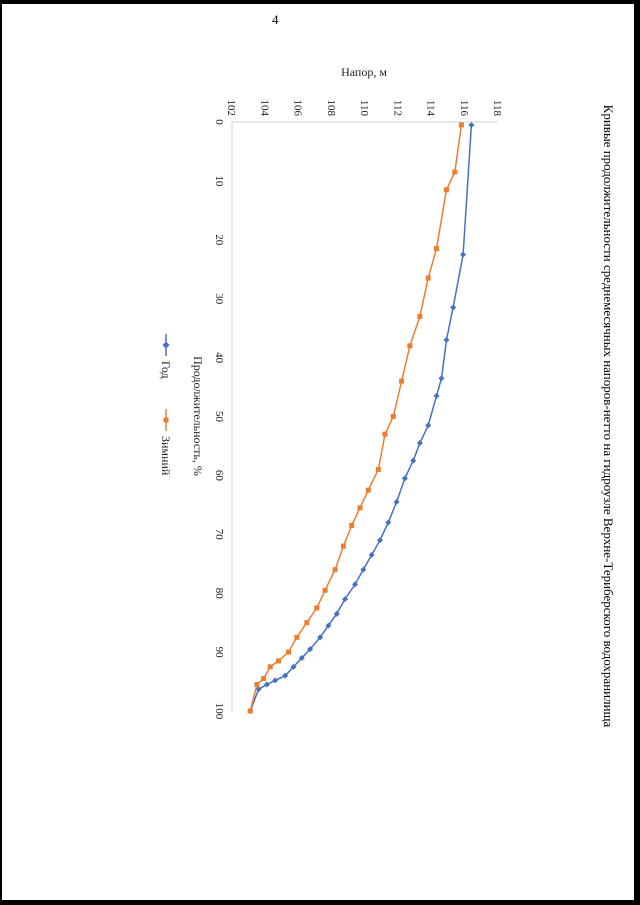 The height and width of the screenshot is (905, 640). I want to click on legend-marker-god, so click(166, 345).